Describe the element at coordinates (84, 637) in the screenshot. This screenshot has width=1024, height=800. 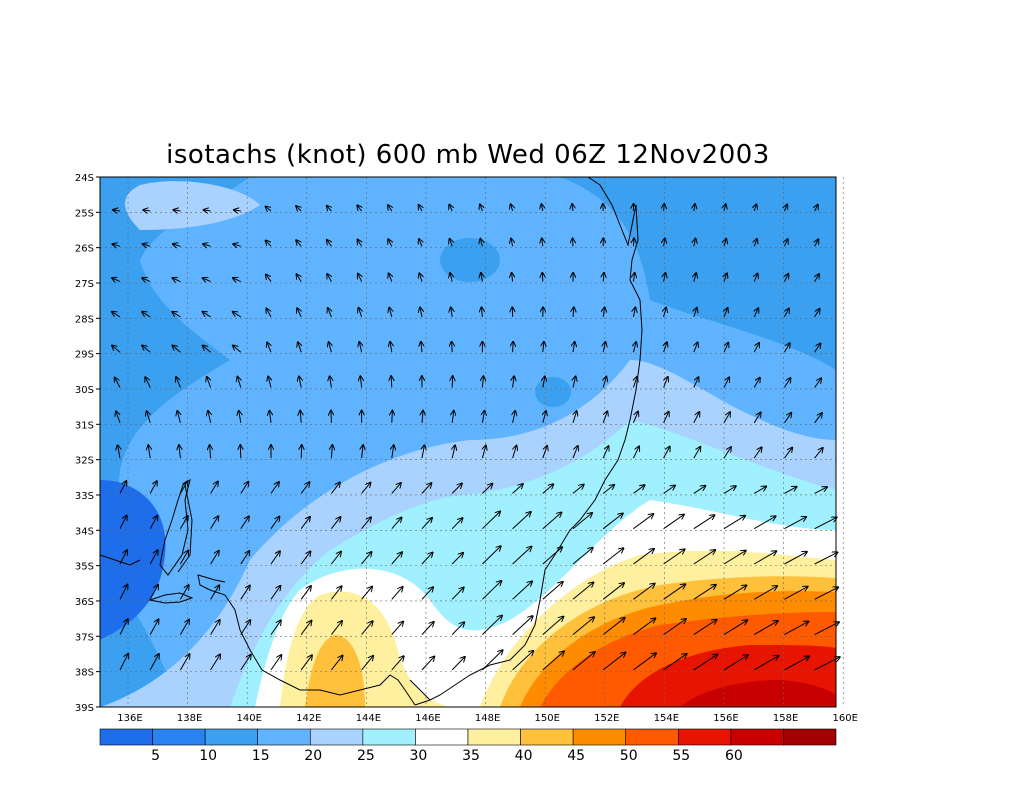
I see `lat-tick-label: 37S` at that location.